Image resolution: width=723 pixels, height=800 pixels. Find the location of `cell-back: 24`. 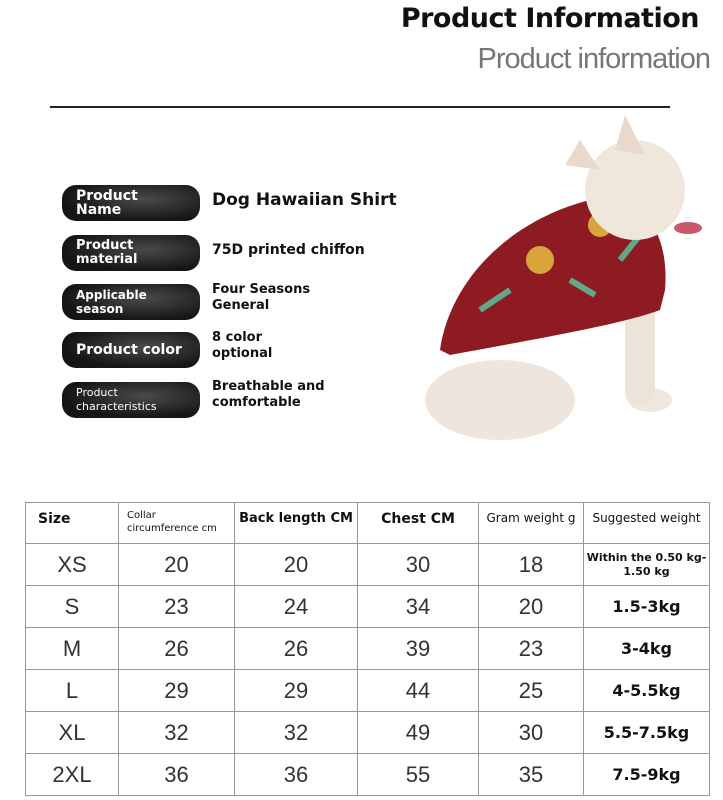

cell-back: 24 is located at coordinates (296, 606).